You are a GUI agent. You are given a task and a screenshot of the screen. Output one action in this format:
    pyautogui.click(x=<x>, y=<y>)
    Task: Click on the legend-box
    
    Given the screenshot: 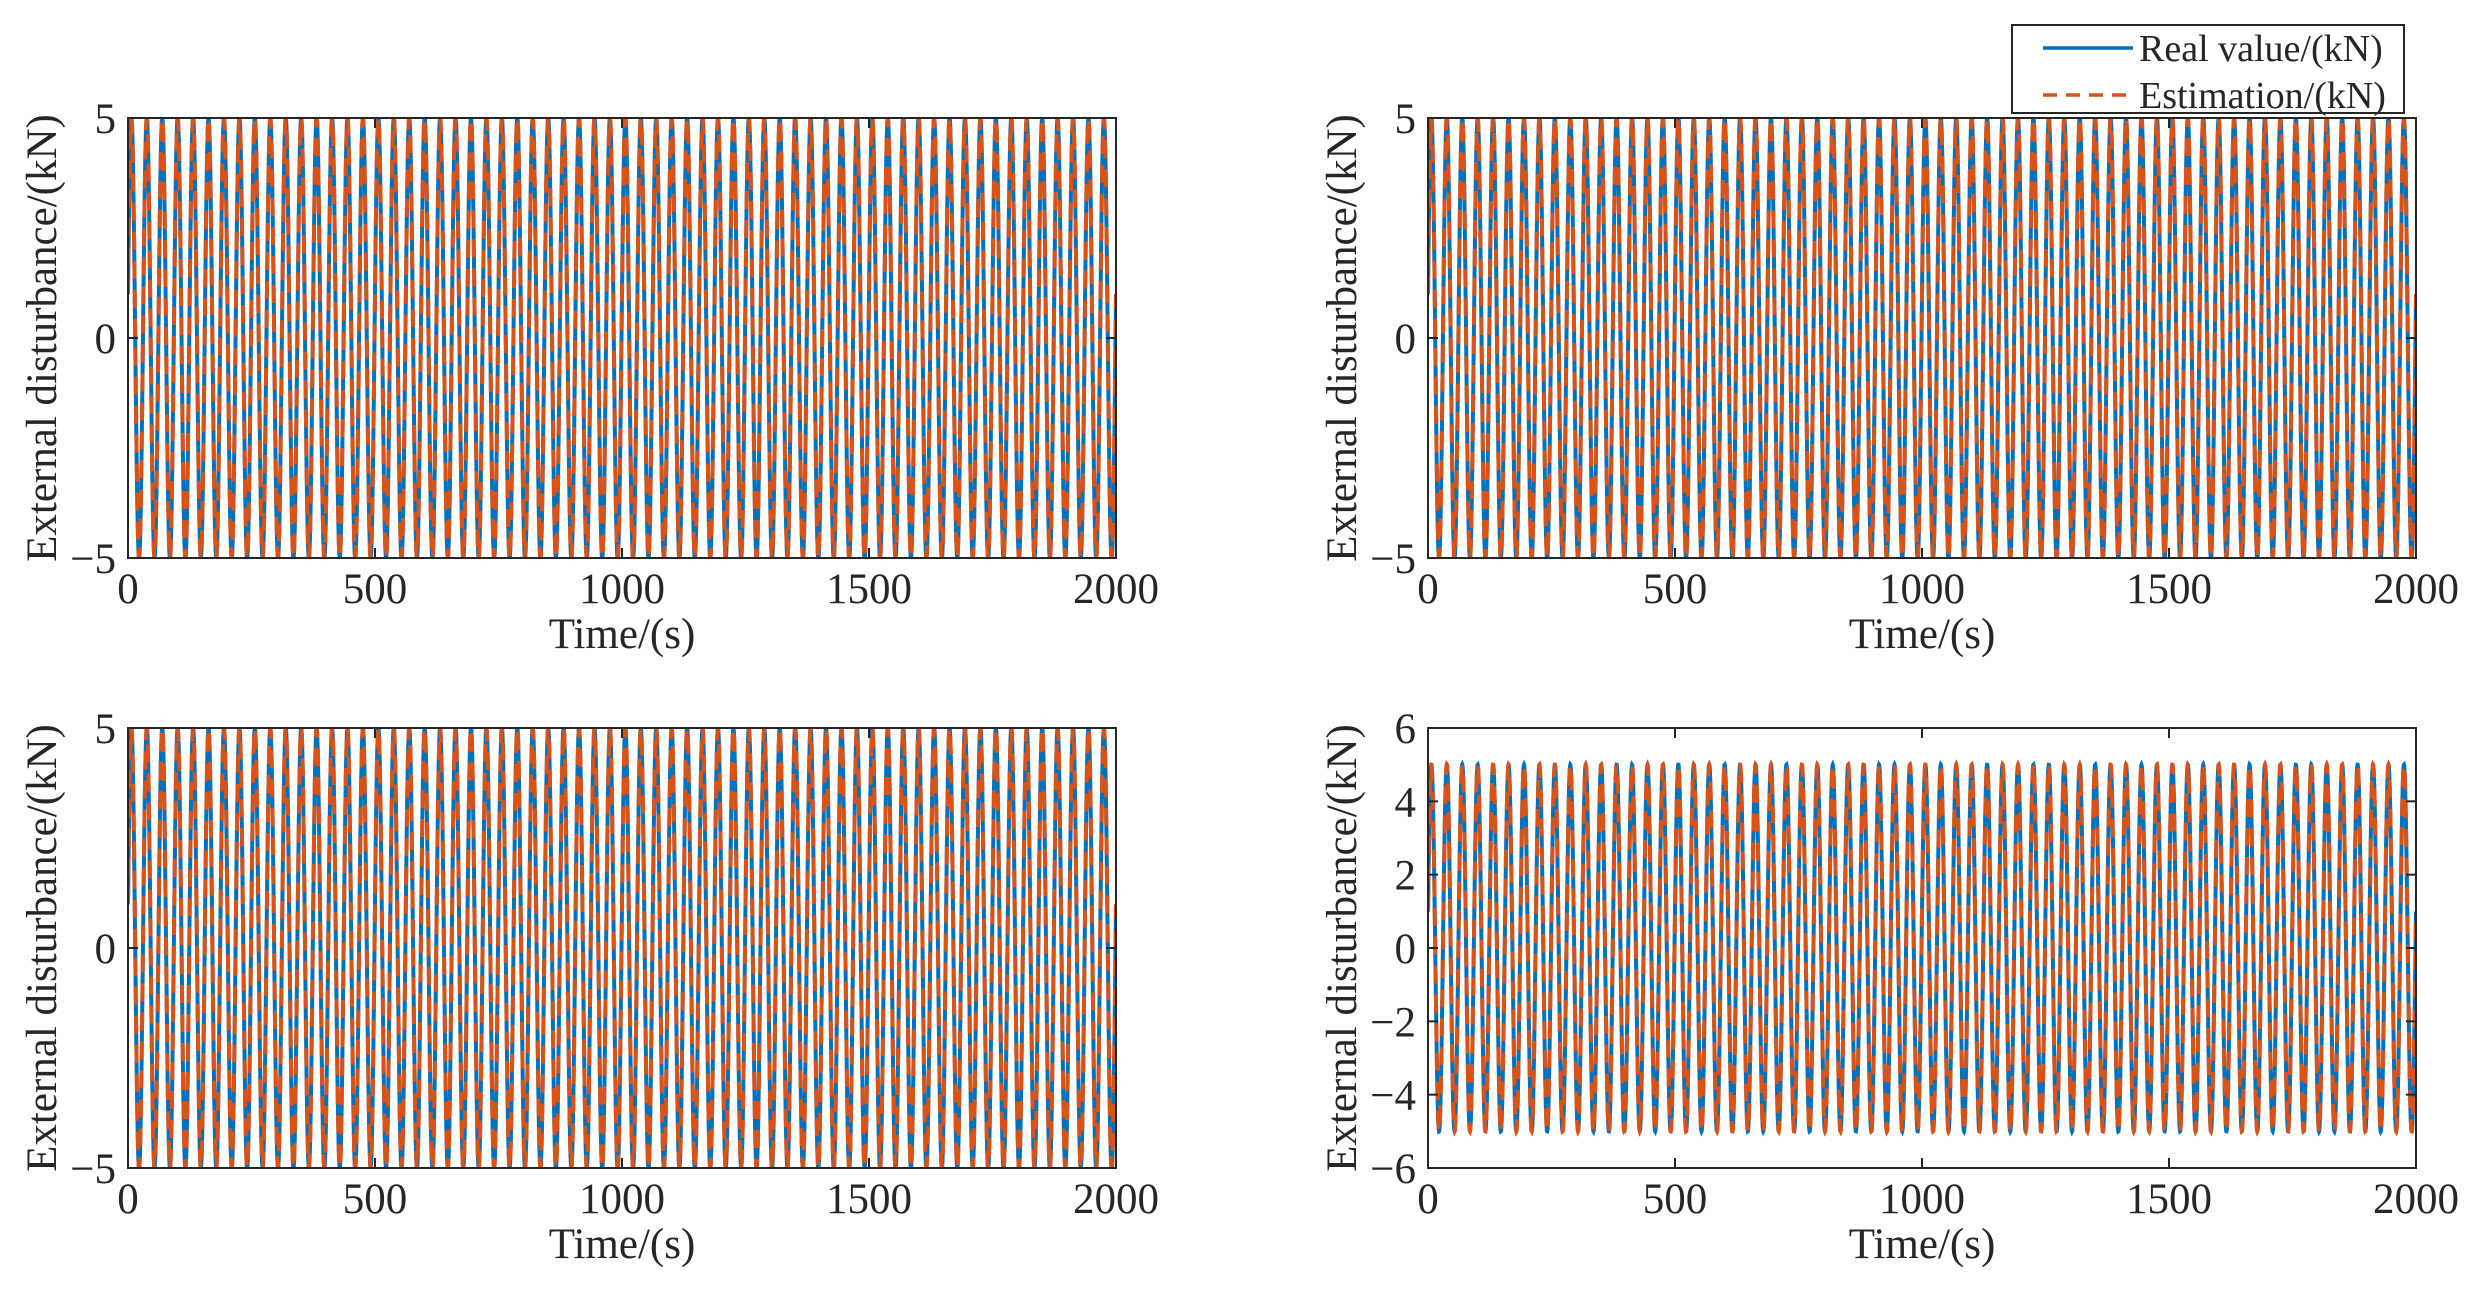 What is the action you would take?
    pyautogui.click(x=2208, y=69)
    